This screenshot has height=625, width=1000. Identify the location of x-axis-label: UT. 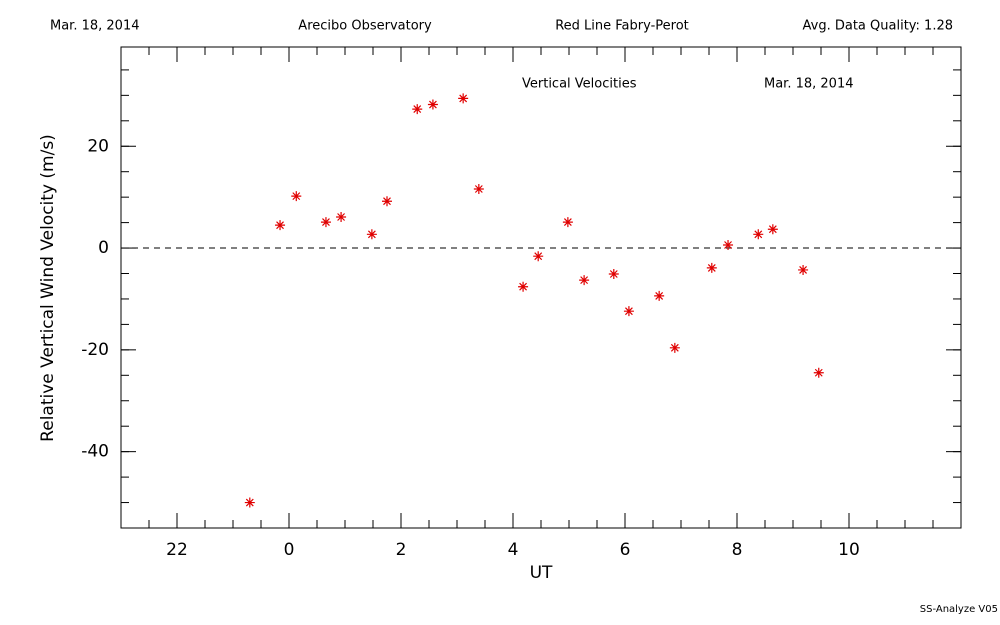
(541, 573).